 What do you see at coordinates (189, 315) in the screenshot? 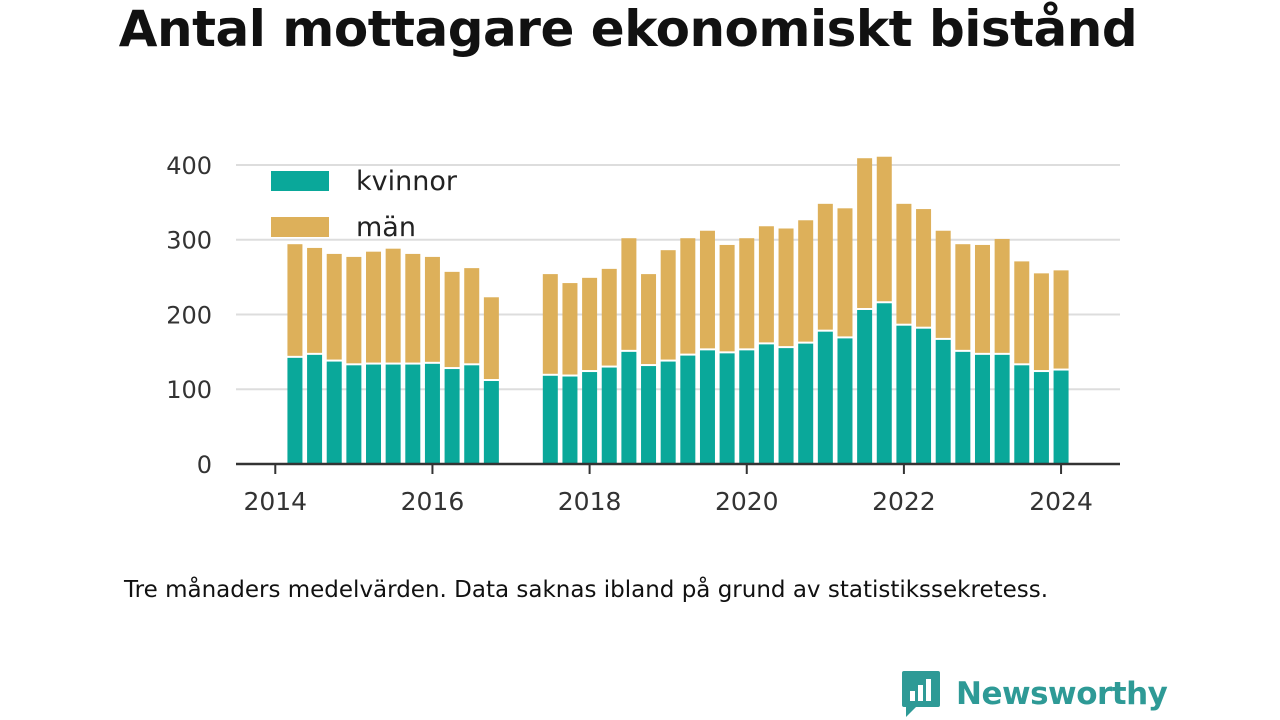
I see `y-tick-label: 200` at bounding box center [189, 315].